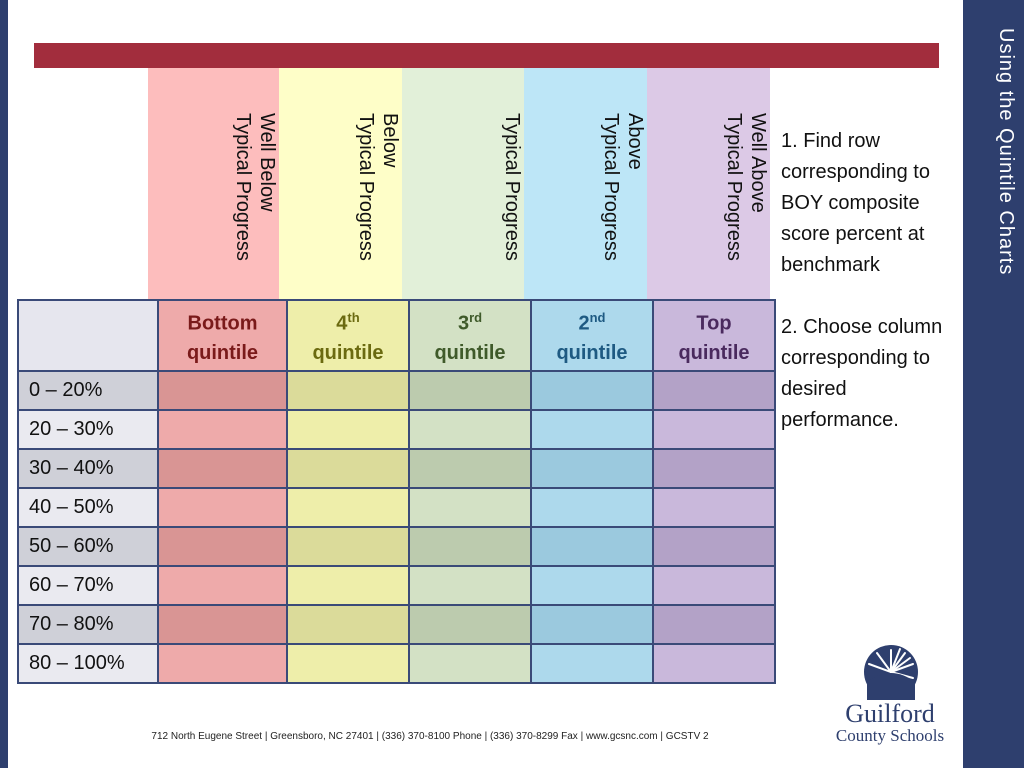  I want to click on table-row: 80 – 100%, so click(396, 663).